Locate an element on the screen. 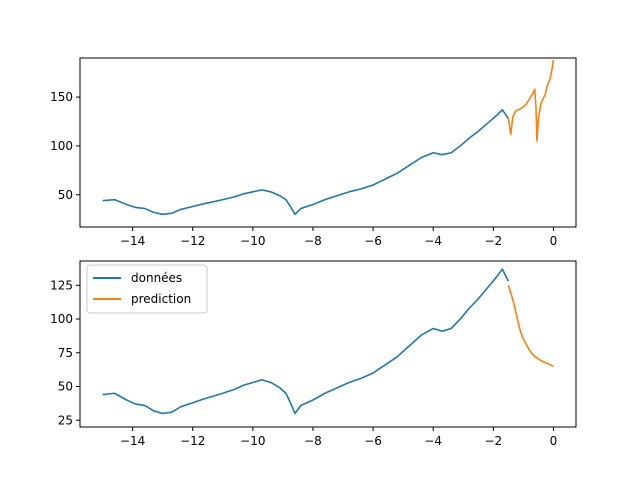 Image resolution: width=640 pixels, height=480 pixels. bottom-xtick-label: 0 is located at coordinates (554, 441).